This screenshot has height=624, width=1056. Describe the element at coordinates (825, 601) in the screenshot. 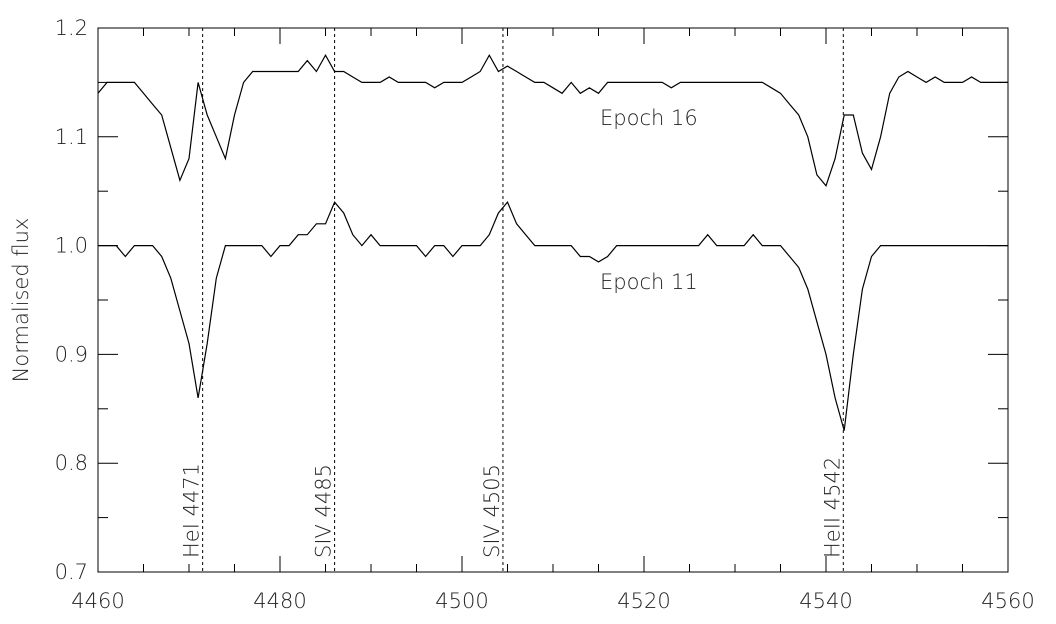

I see `x-tick-label: 4540` at that location.